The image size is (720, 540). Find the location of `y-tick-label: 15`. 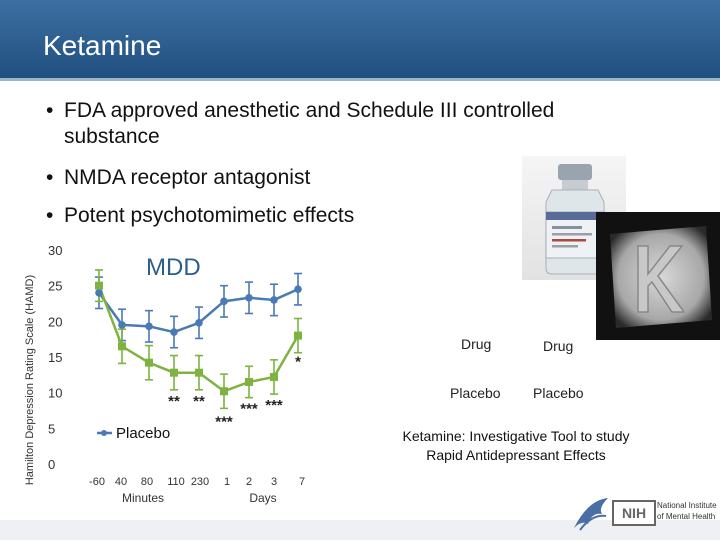

y-tick-label: 15 is located at coordinates (55, 357).